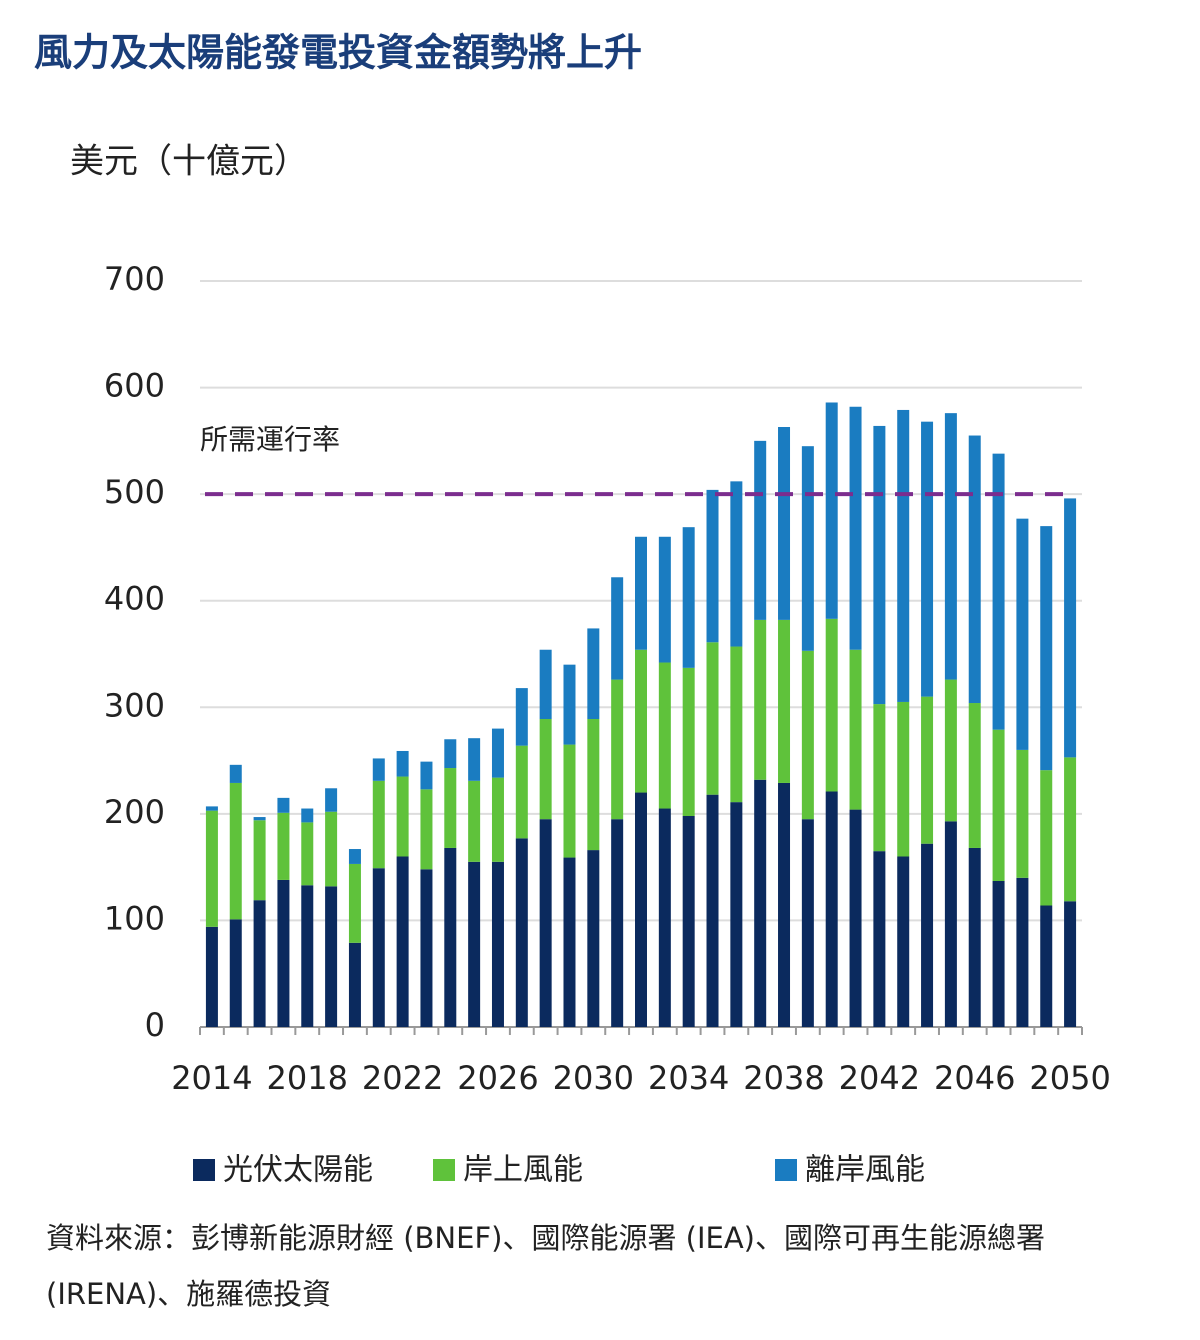  Describe the element at coordinates (497, 1078) in the screenshot. I see `x-tick-label: 2026` at that location.